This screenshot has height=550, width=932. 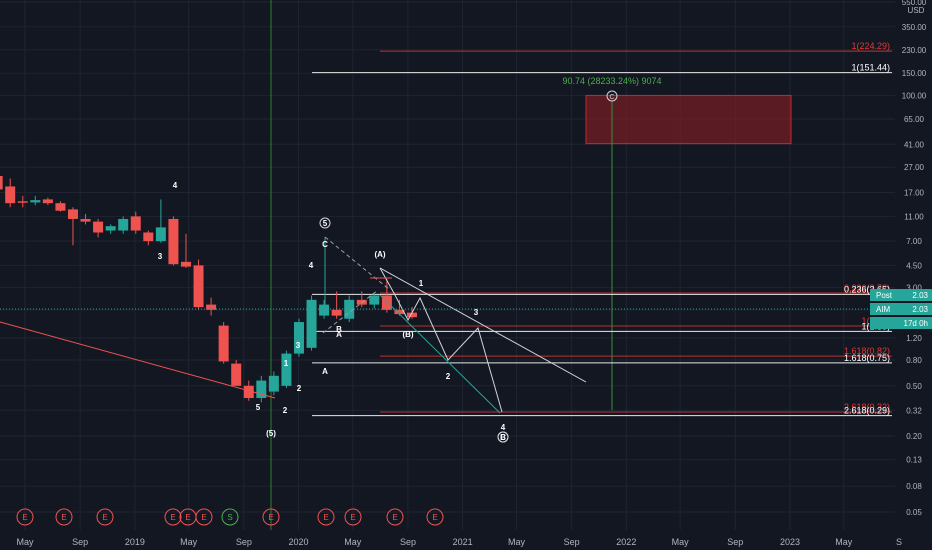 I want to click on fib-level-label: 2.618(0.29), so click(x=867, y=411).